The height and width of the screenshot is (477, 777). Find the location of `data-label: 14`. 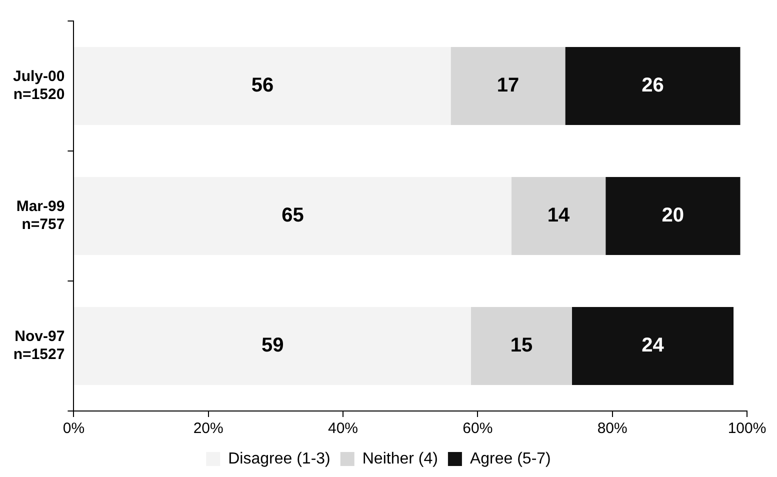

data-label: 14 is located at coordinates (558, 215).